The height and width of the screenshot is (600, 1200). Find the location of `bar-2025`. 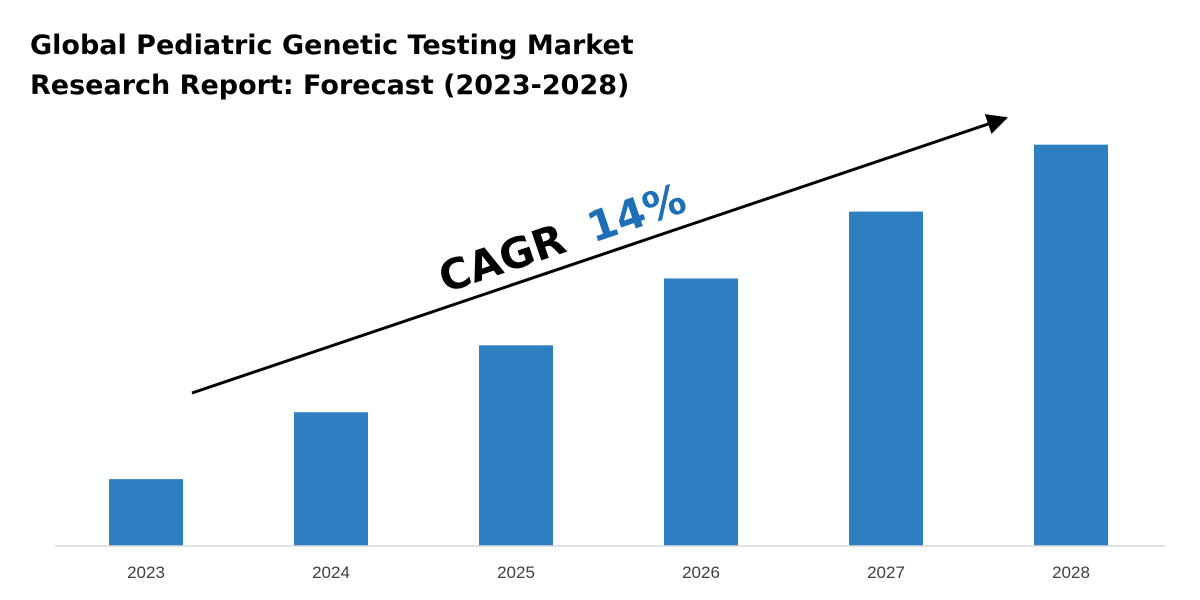

bar-2025 is located at coordinates (516, 445).